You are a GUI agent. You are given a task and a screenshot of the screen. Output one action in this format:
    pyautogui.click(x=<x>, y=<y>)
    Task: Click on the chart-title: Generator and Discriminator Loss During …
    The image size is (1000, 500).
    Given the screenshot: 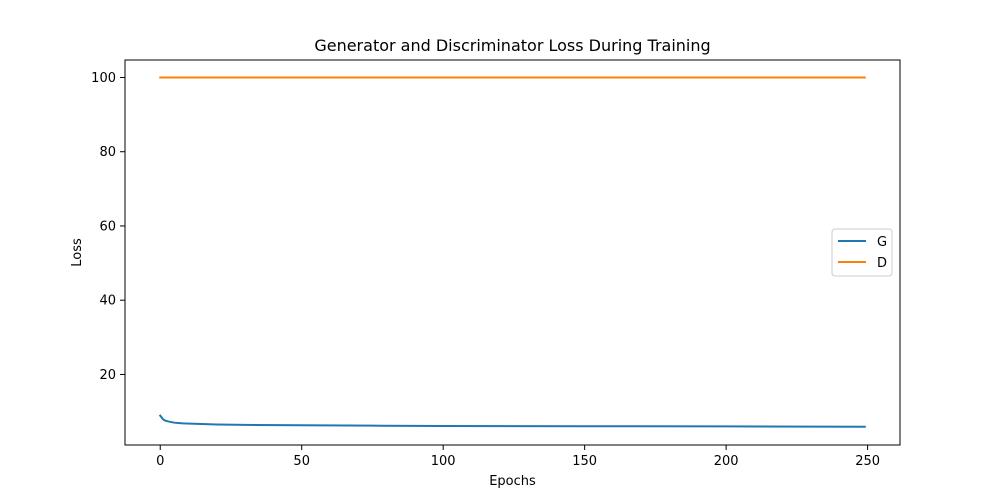 What is the action you would take?
    pyautogui.click(x=512, y=45)
    